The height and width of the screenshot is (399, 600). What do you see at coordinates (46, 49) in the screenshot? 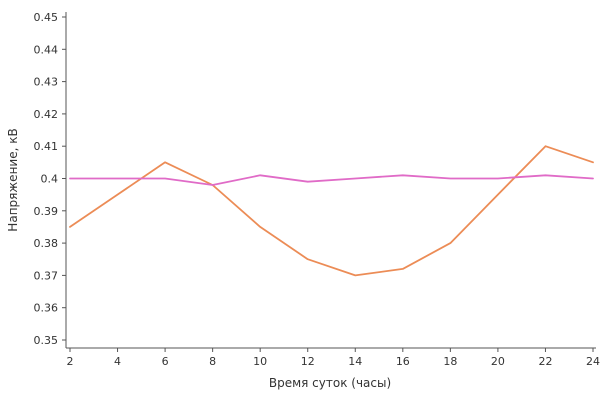
I see `y-tick-label: 0.44` at bounding box center [46, 49].